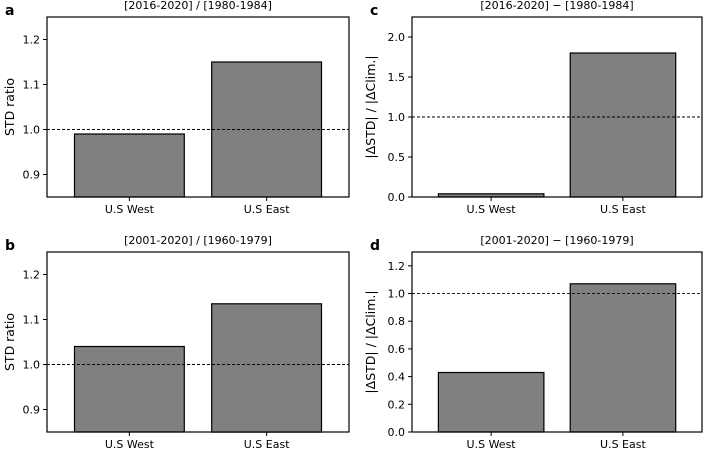 Image resolution: width=704 pixels, height=451 pixels. Describe the element at coordinates (32, 275) in the screenshot. I see `y-tick-label-b-4: 1.2` at that location.